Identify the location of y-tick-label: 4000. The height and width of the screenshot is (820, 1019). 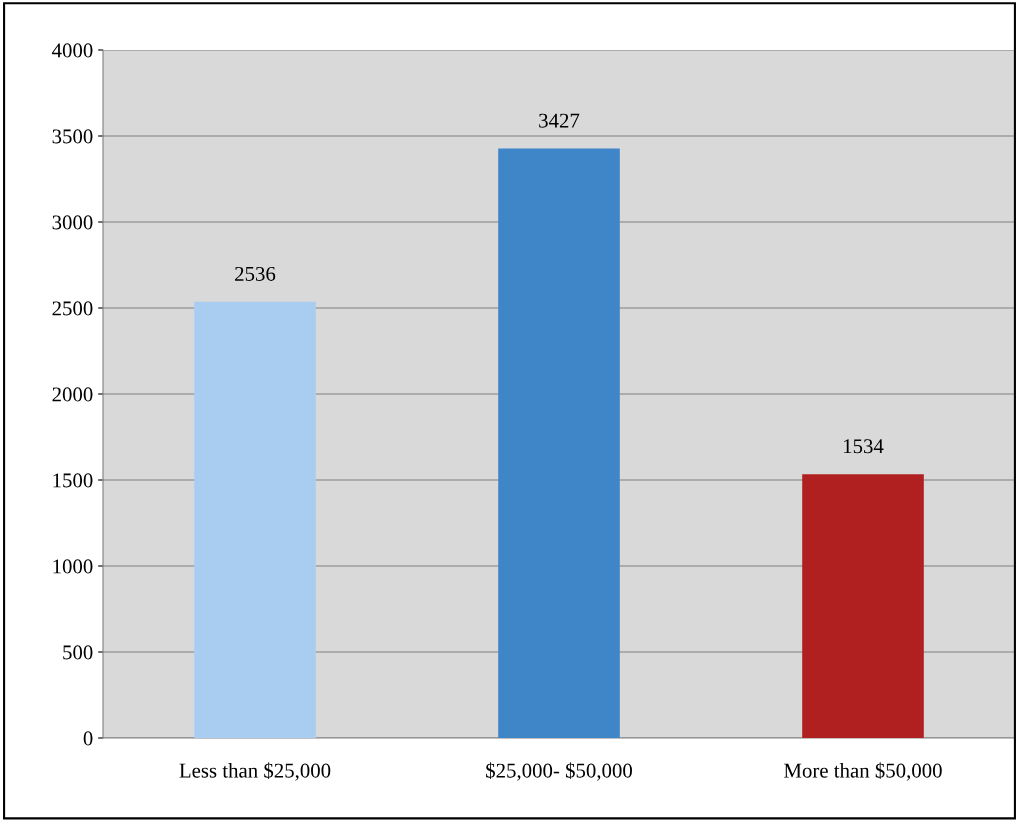
(72, 50).